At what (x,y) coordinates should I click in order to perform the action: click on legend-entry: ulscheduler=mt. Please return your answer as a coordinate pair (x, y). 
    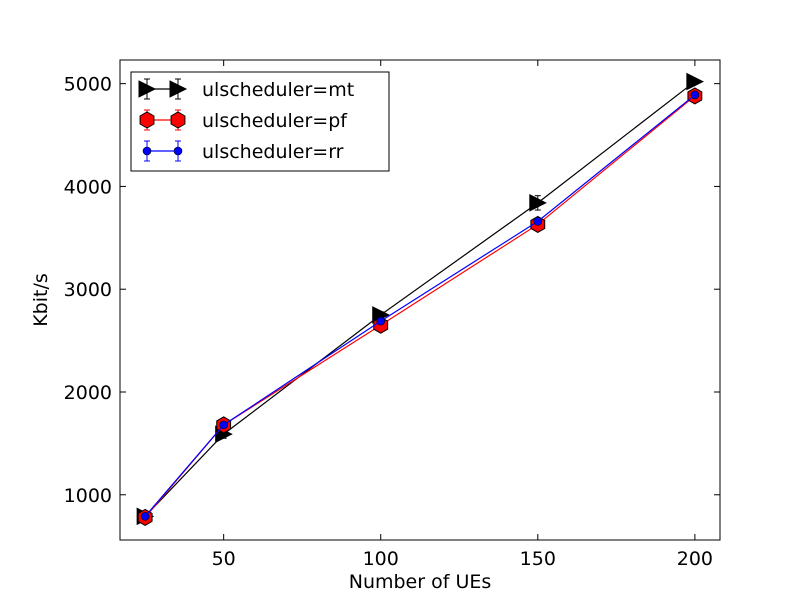
    Looking at the image, I should click on (246, 89).